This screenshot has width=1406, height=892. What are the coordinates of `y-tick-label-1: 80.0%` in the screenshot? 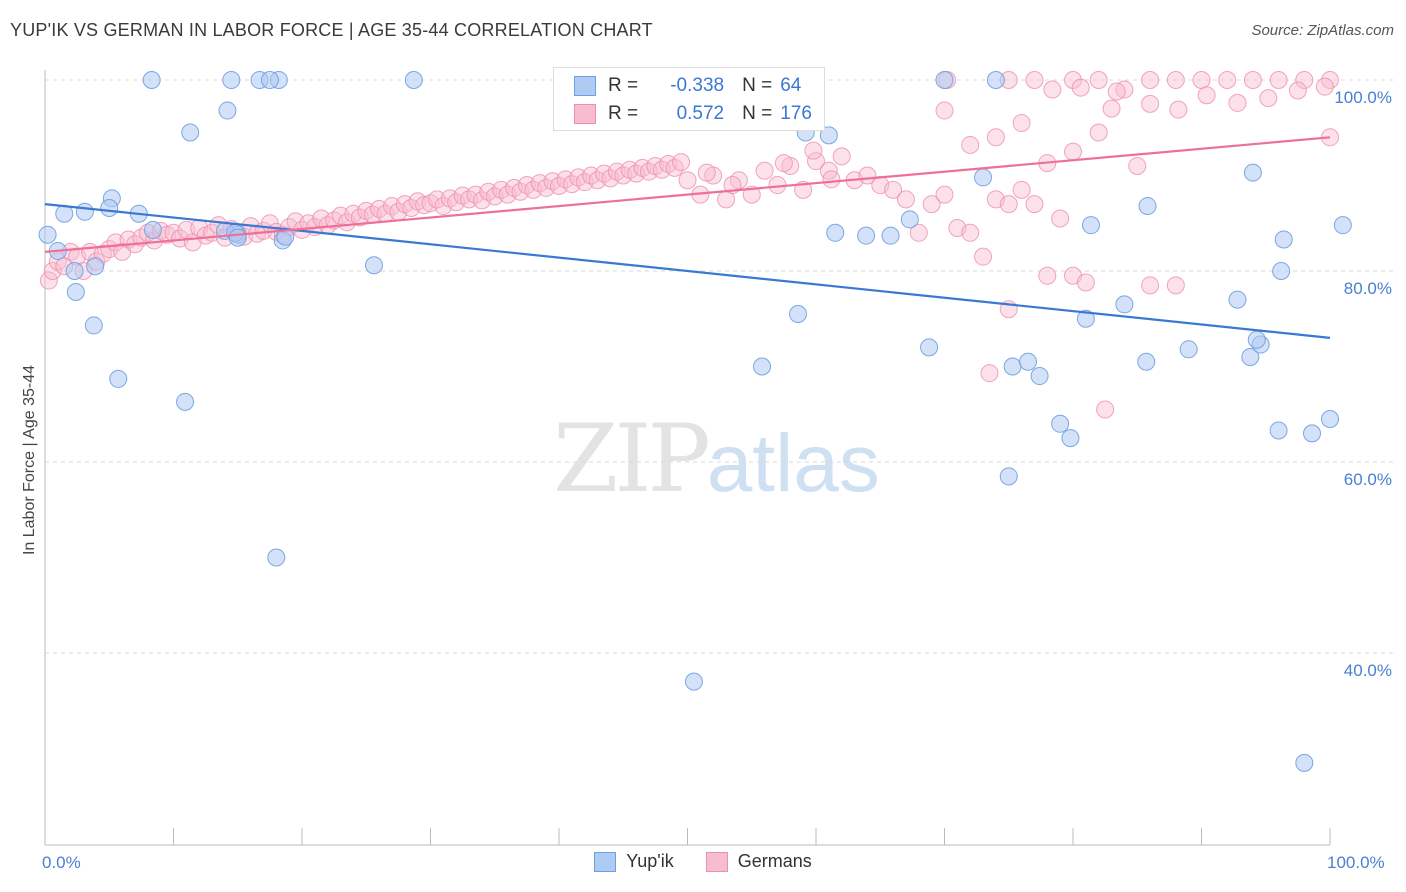 It's located at (1367, 288).